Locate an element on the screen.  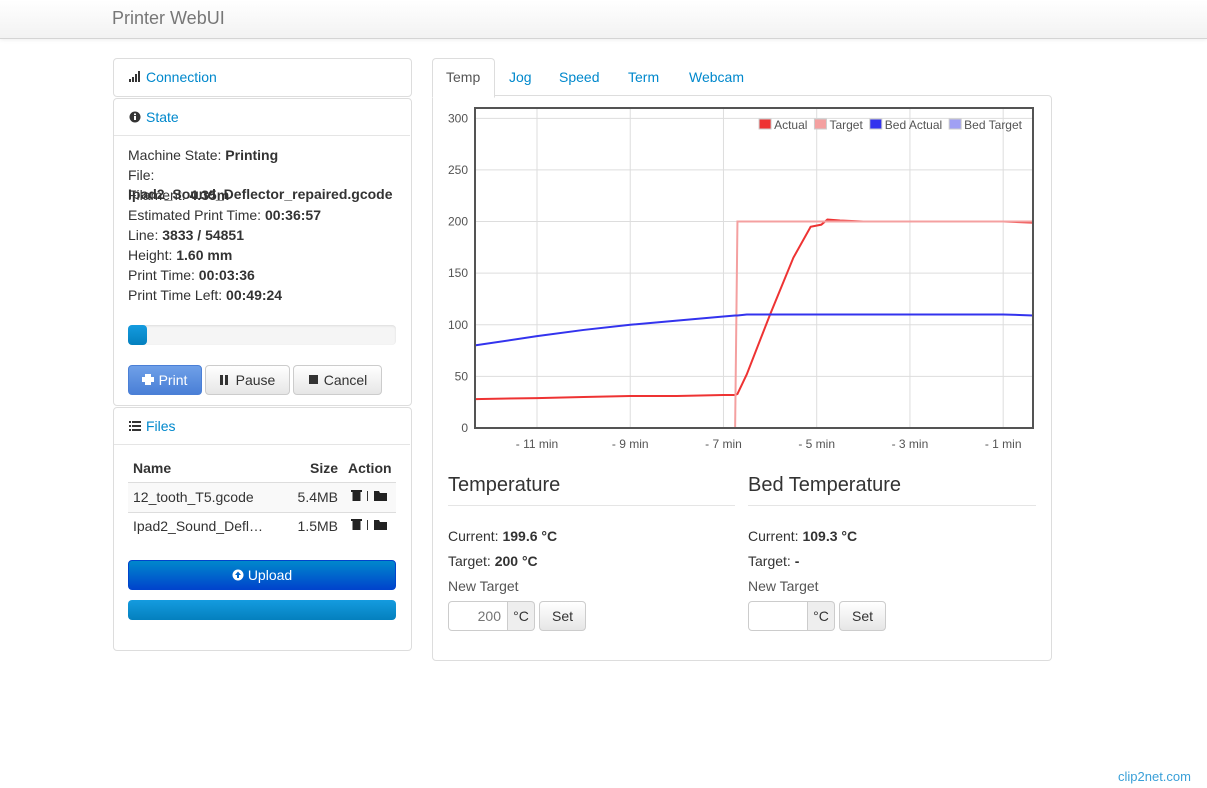
tab: Webcam is located at coordinates (716, 77).